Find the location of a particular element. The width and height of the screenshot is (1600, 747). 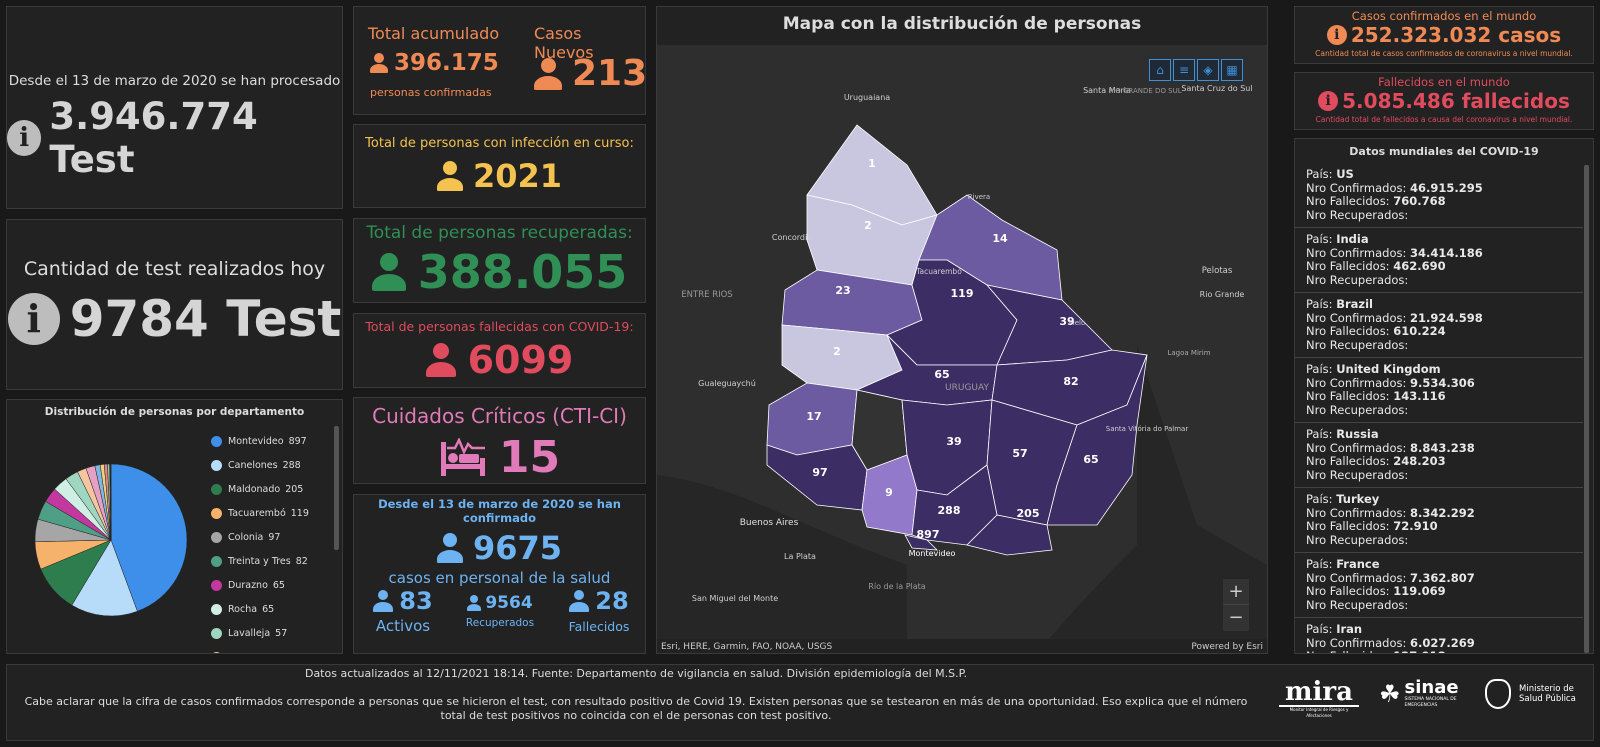

legend-item: Rocha 65 is located at coordinates (267, 609).